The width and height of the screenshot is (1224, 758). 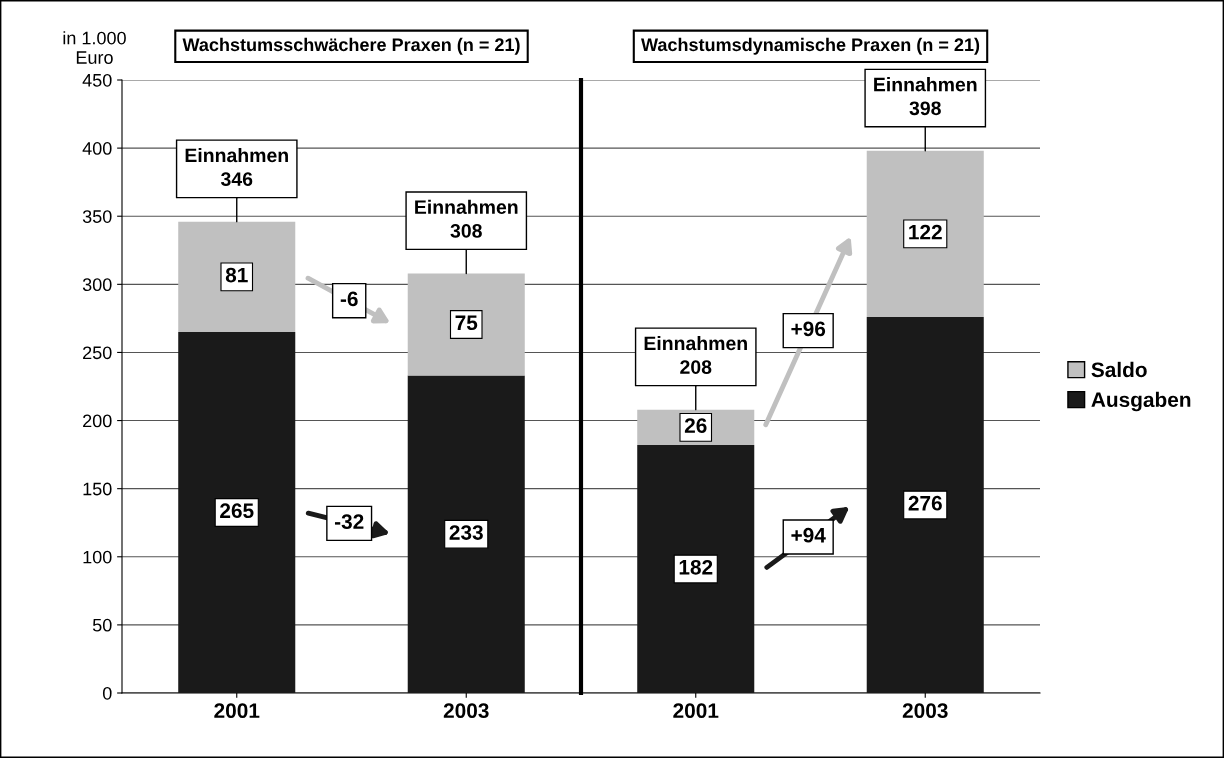 What do you see at coordinates (107, 693) in the screenshot?
I see `y-tick-label: 0` at bounding box center [107, 693].